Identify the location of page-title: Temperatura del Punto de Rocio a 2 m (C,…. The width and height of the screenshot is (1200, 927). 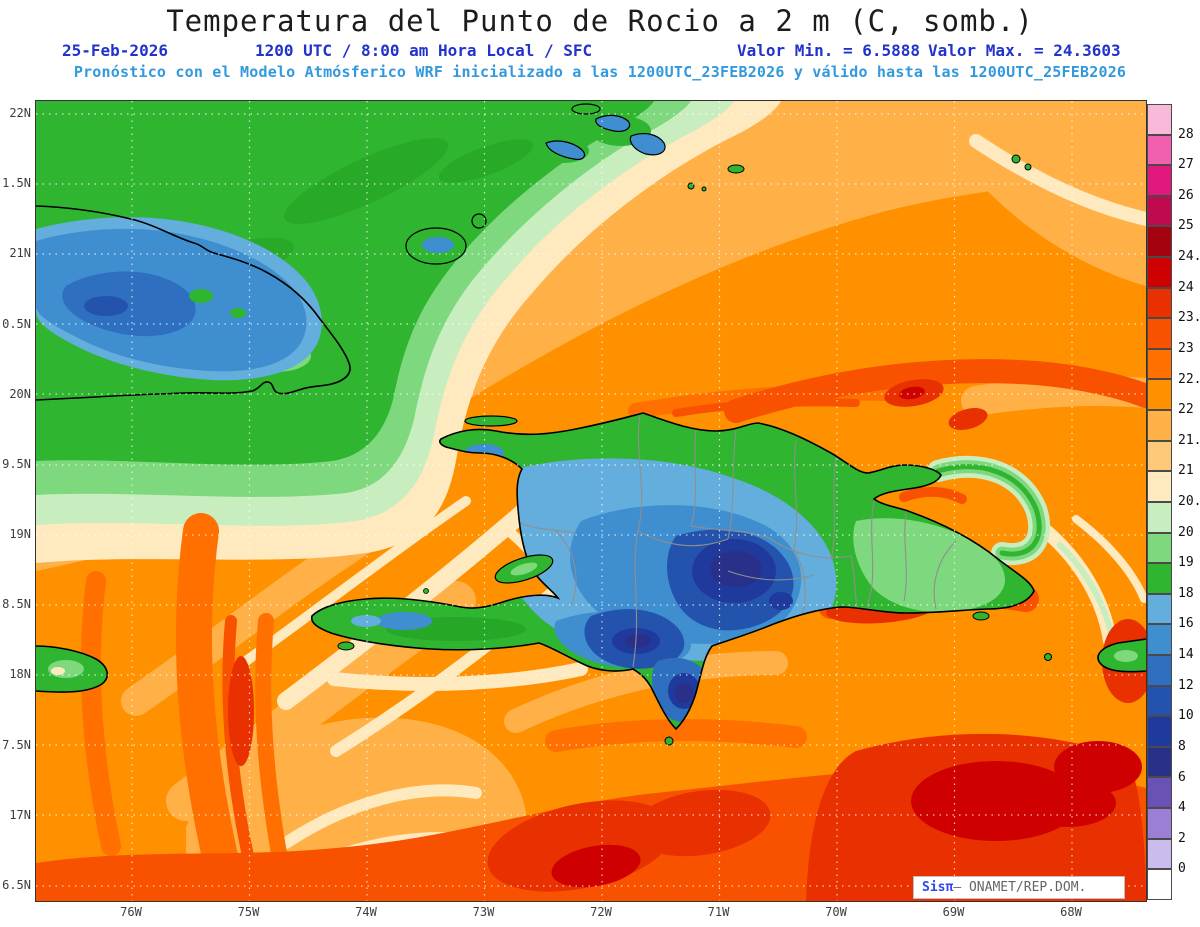
(600, 21).